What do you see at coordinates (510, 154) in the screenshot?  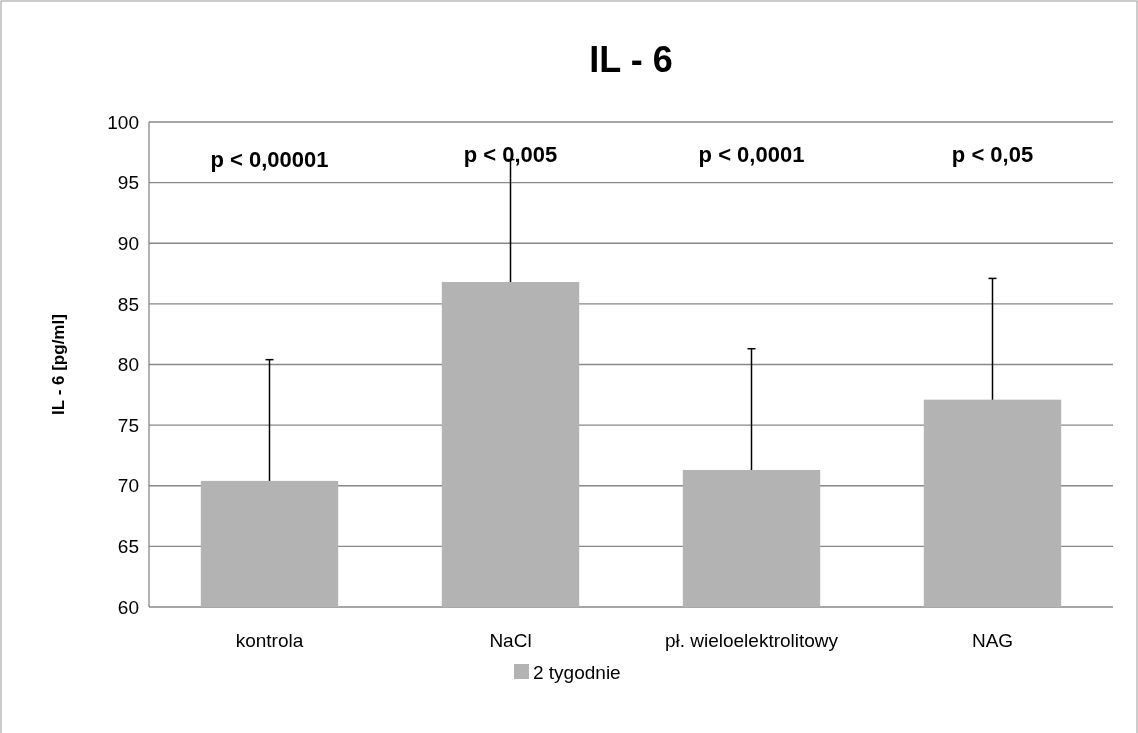 I see `annotation: p < 0,005` at bounding box center [510, 154].